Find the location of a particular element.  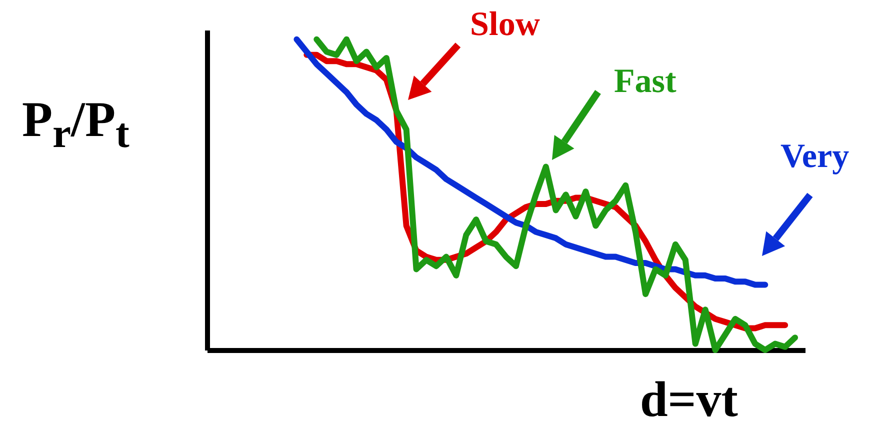

text: Slow is located at coordinates (505, 25).